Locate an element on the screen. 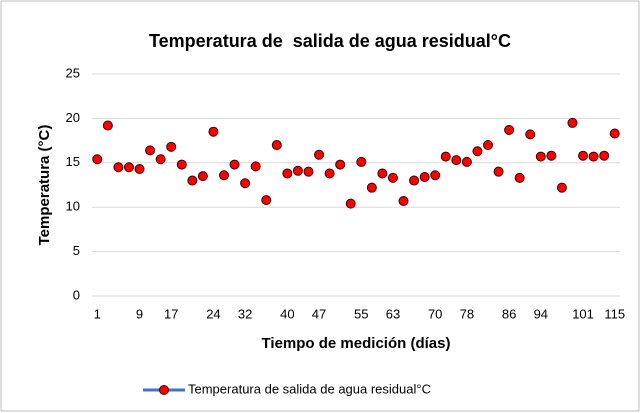  x-tick-label: 94 is located at coordinates (541, 313).